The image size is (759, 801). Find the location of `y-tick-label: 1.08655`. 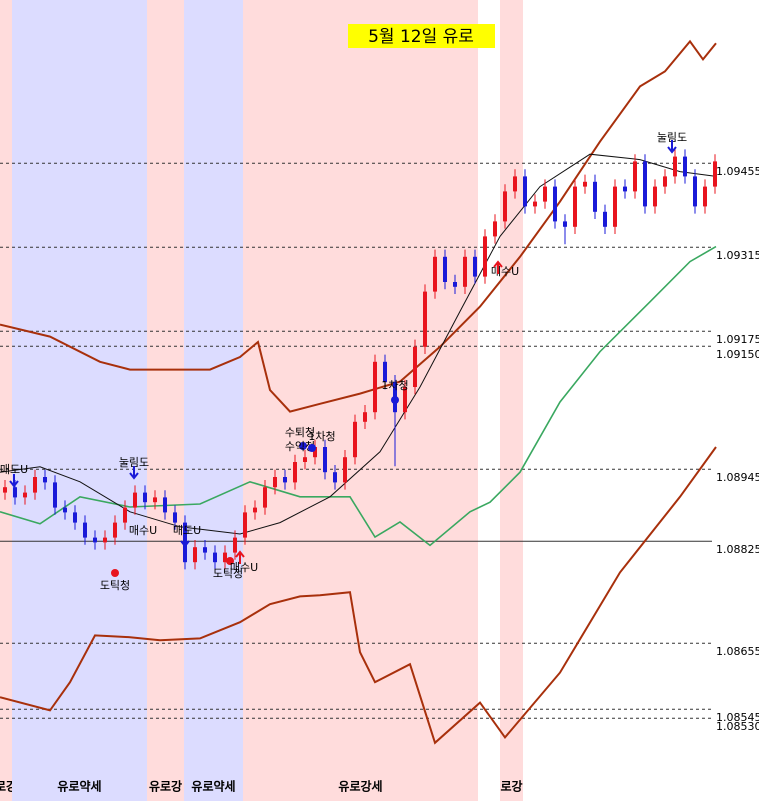

y-tick-label: 1.08655 is located at coordinates (737, 651).